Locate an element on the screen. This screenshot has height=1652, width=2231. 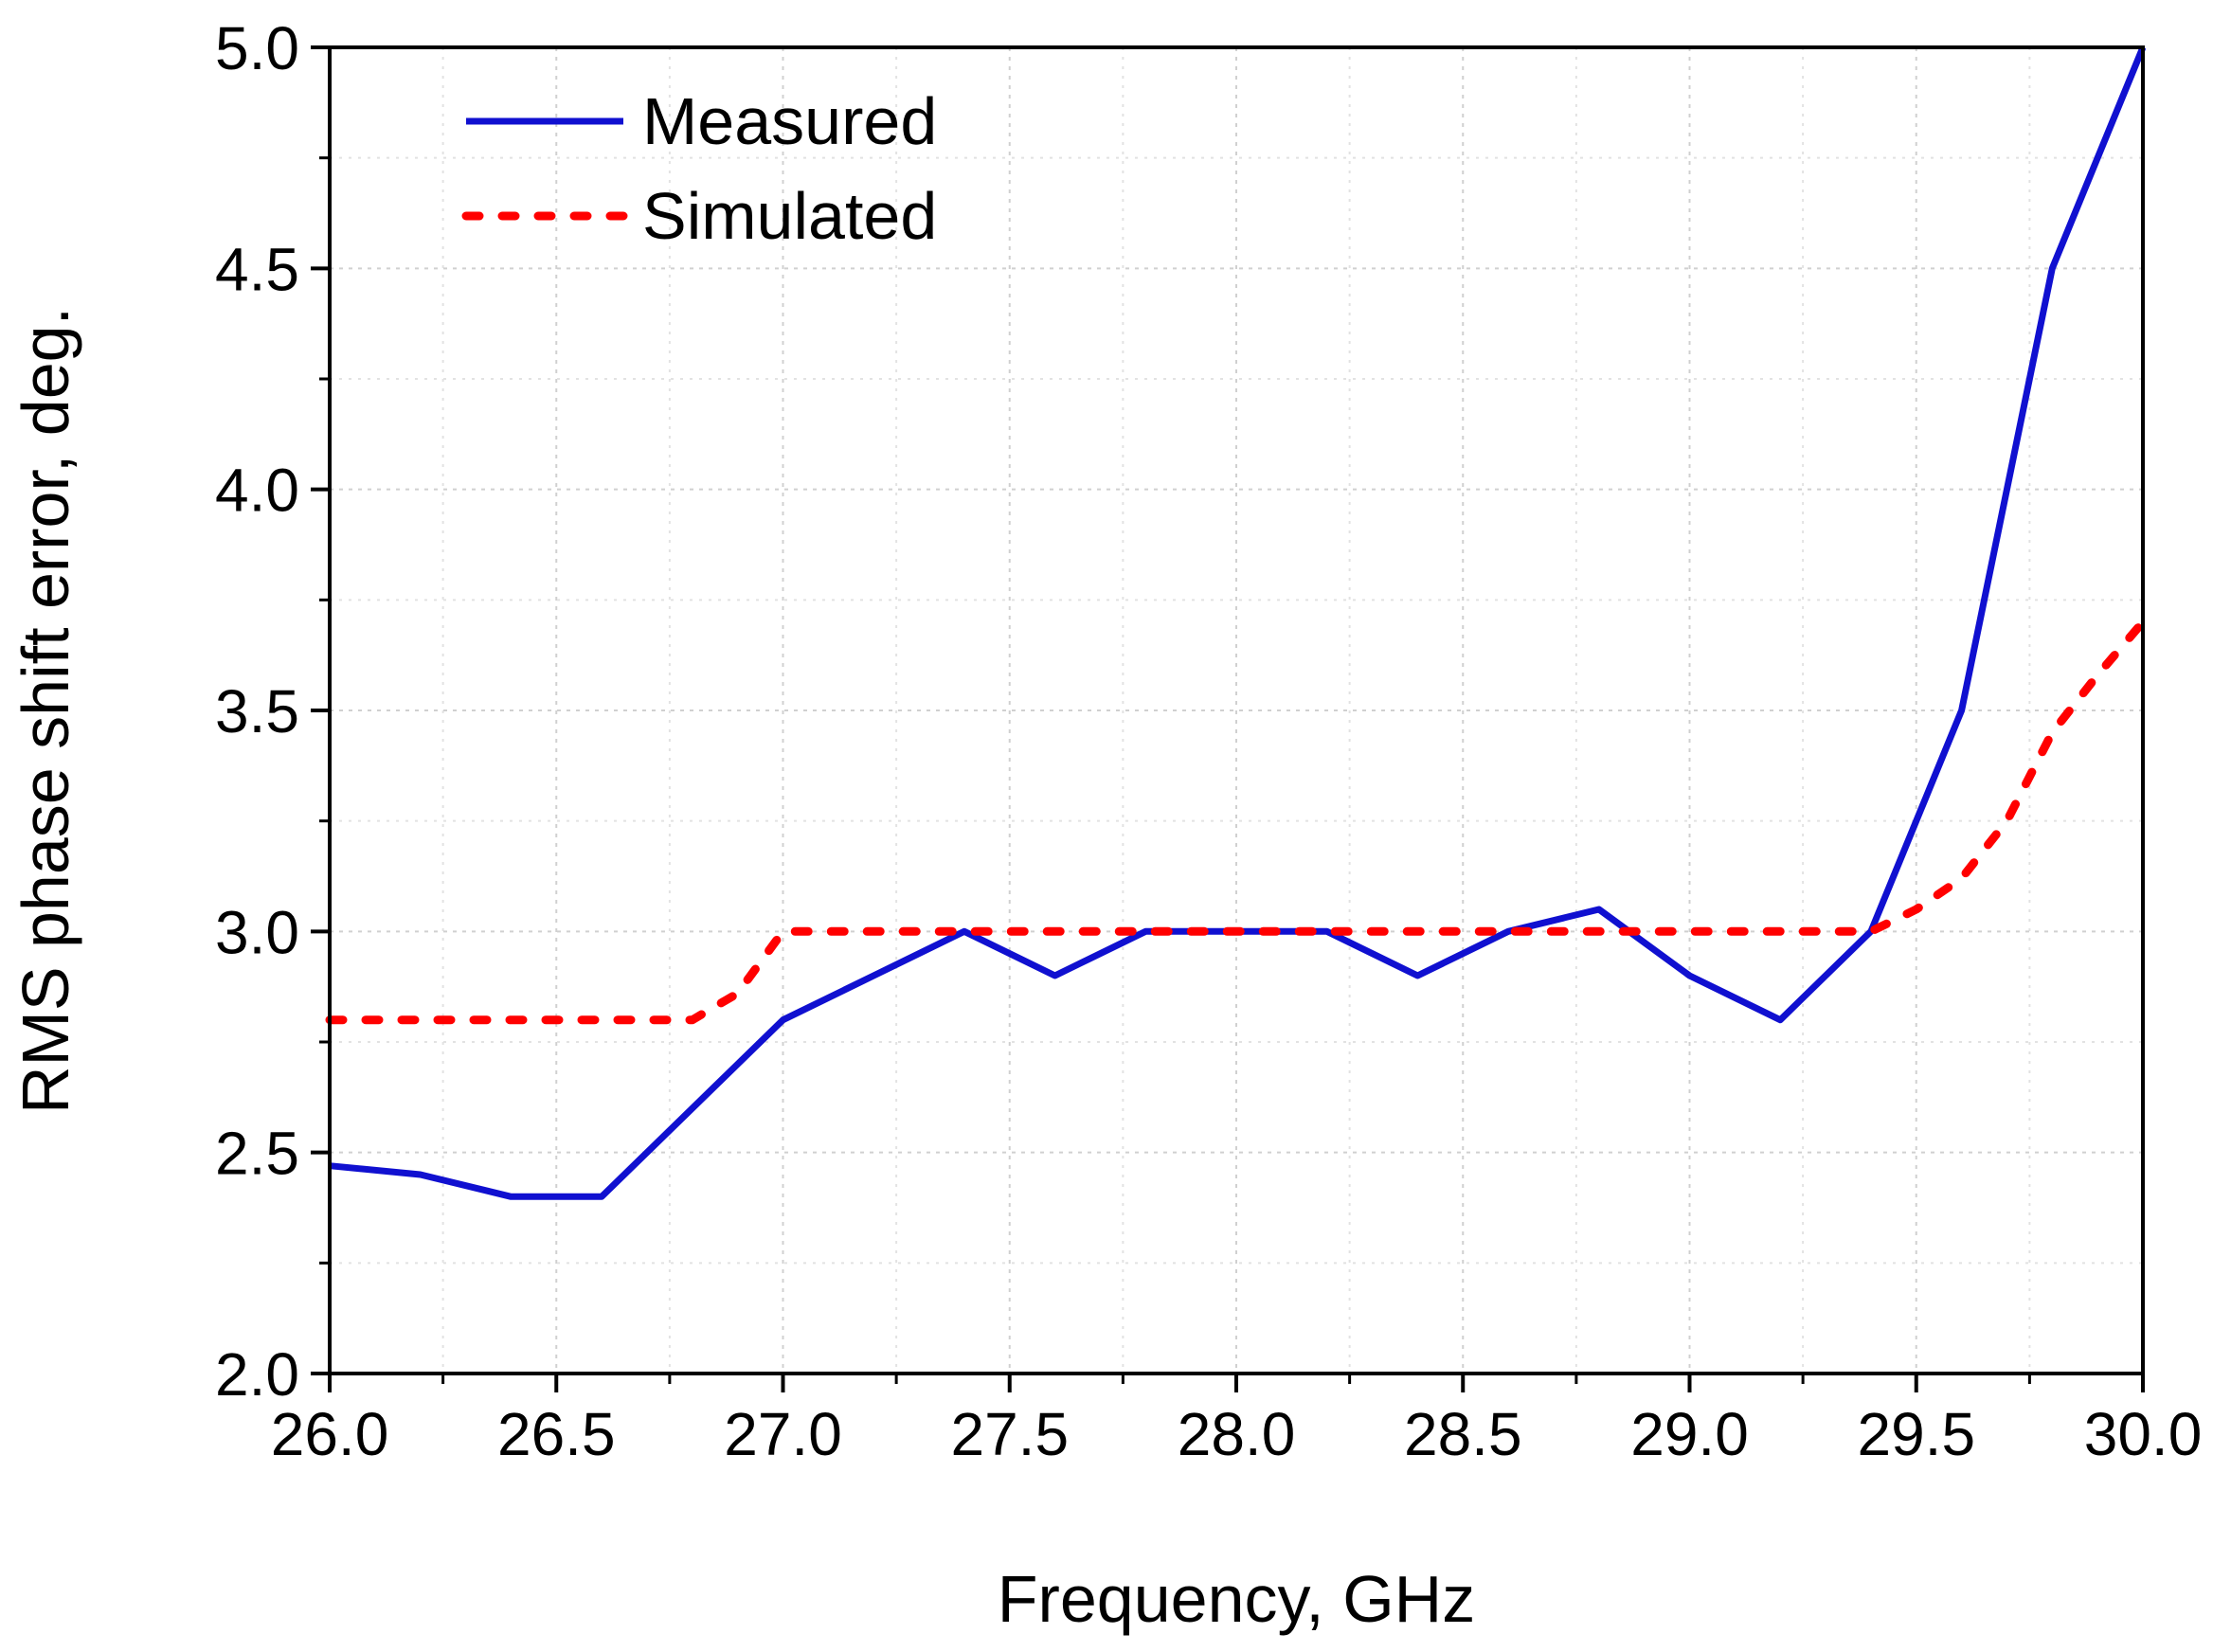
y-tick-label: 3.5 is located at coordinates (257, 711).